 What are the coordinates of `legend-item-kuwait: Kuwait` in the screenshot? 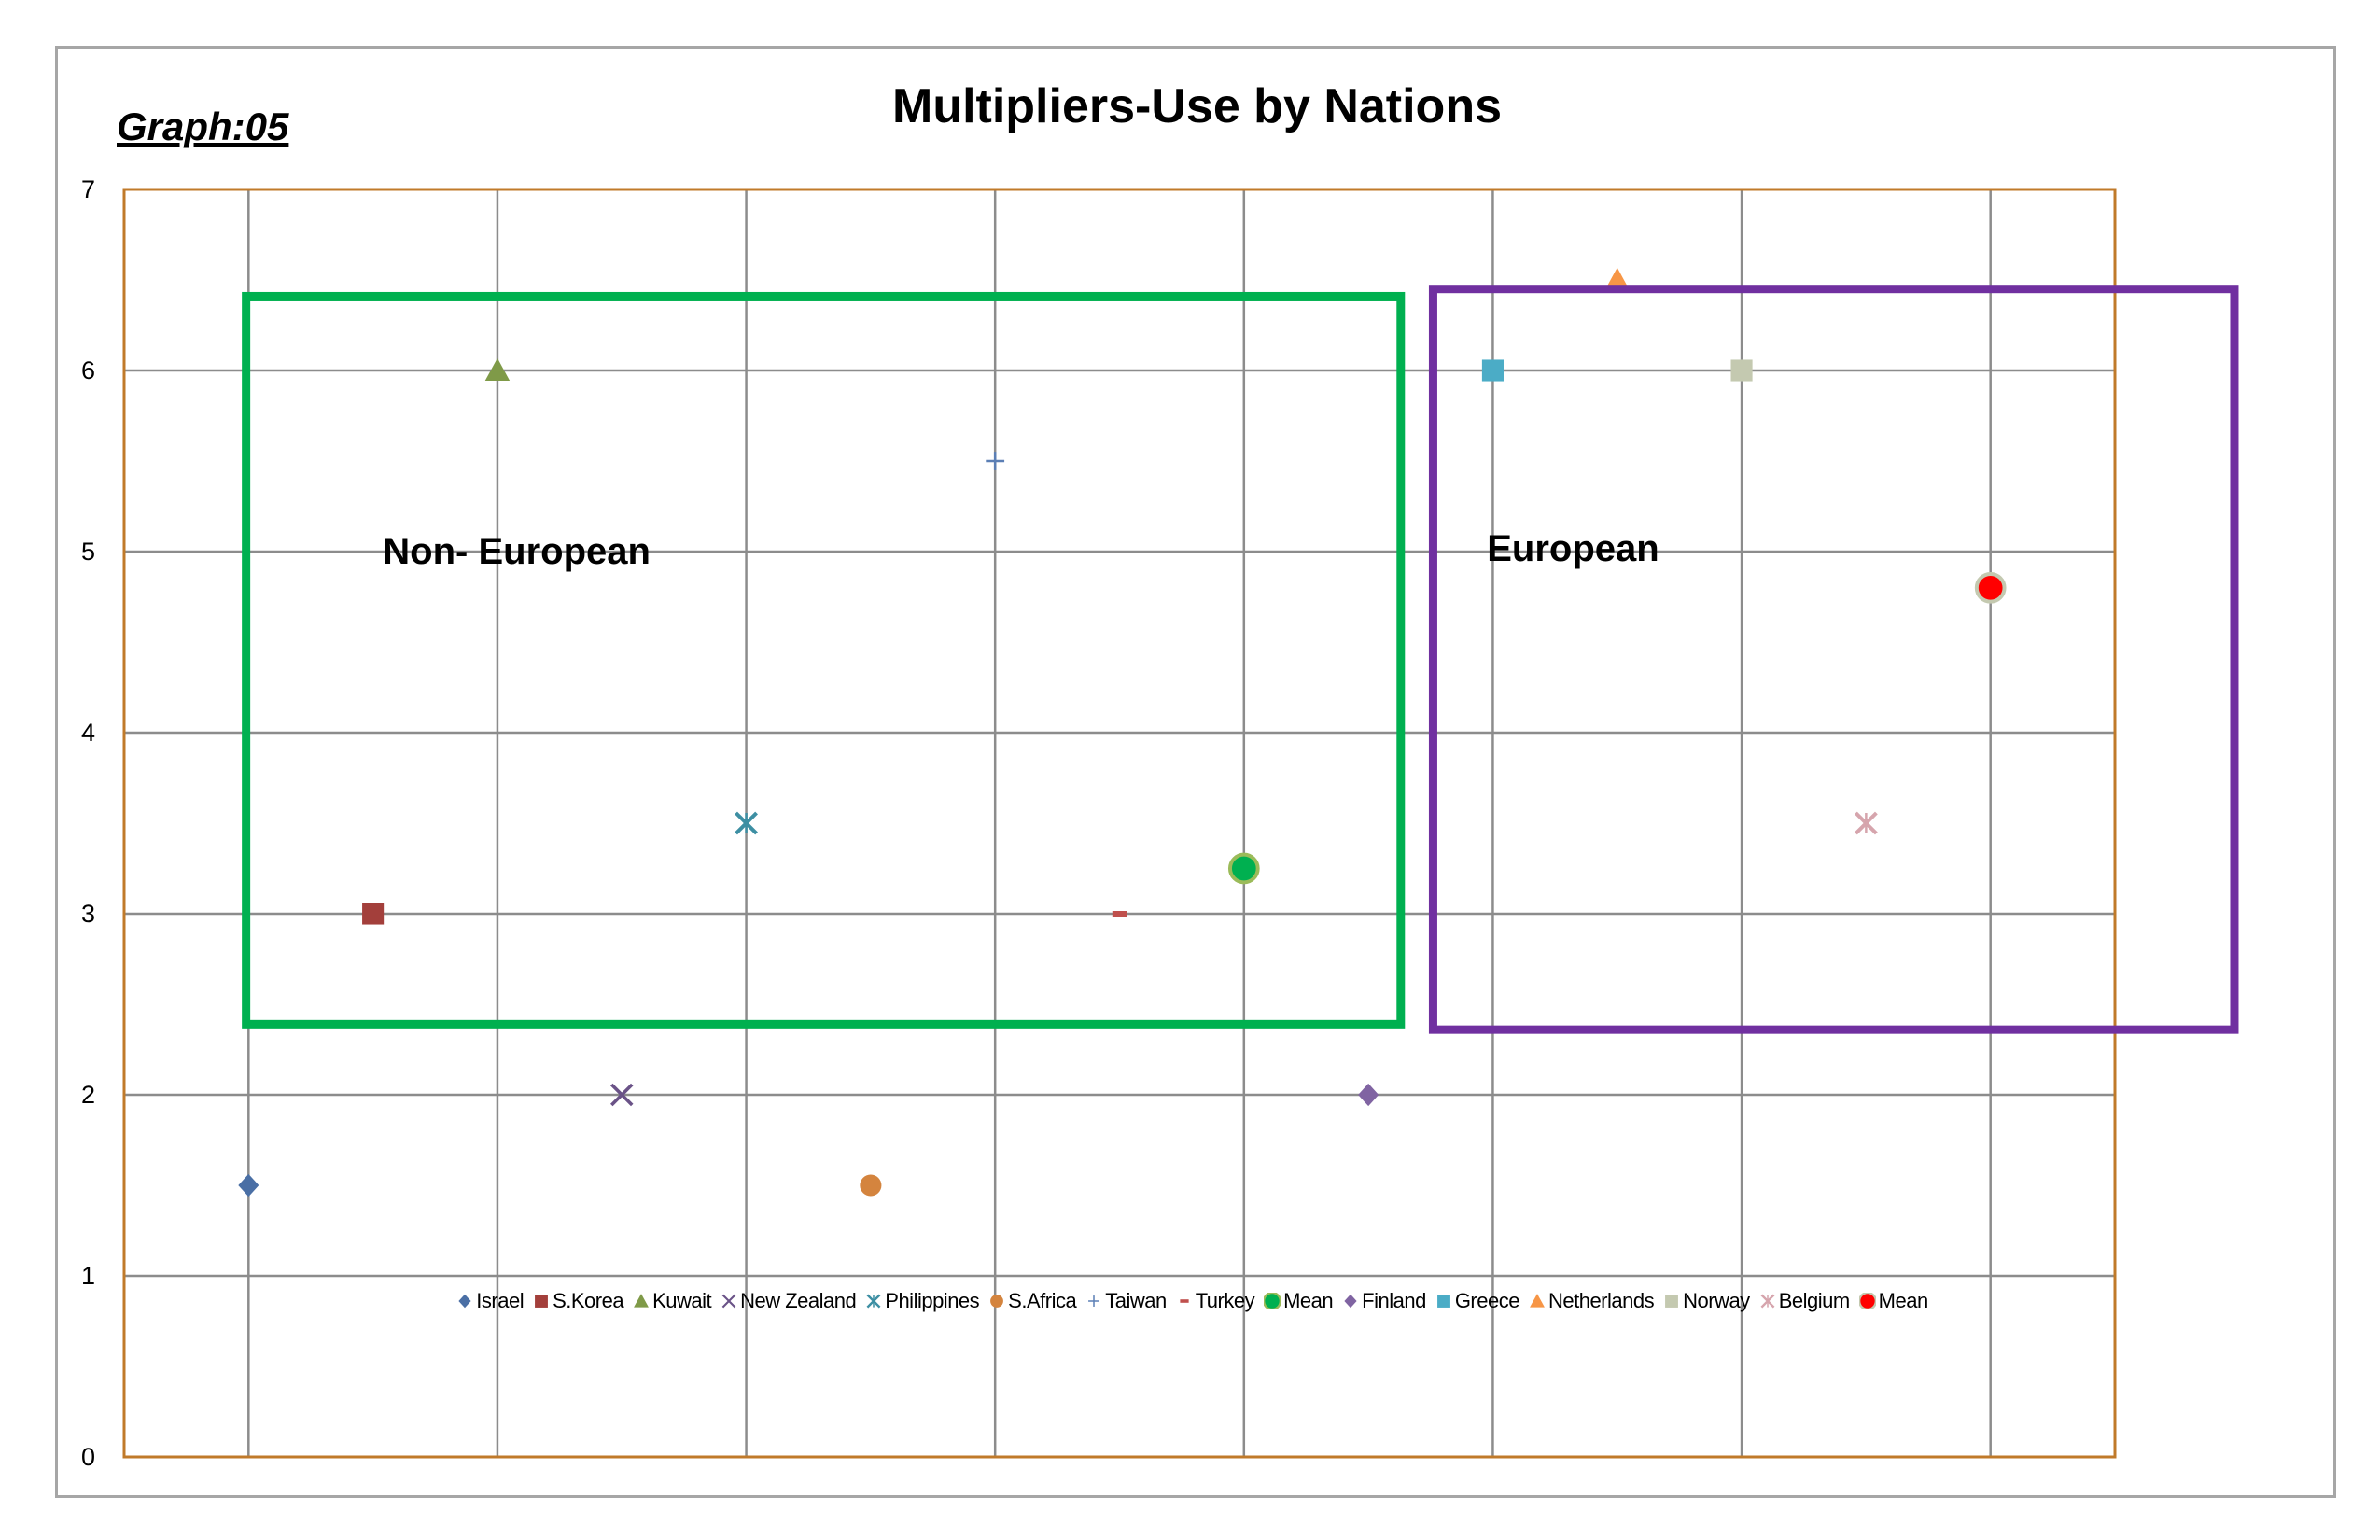 It's located at (672, 1301).